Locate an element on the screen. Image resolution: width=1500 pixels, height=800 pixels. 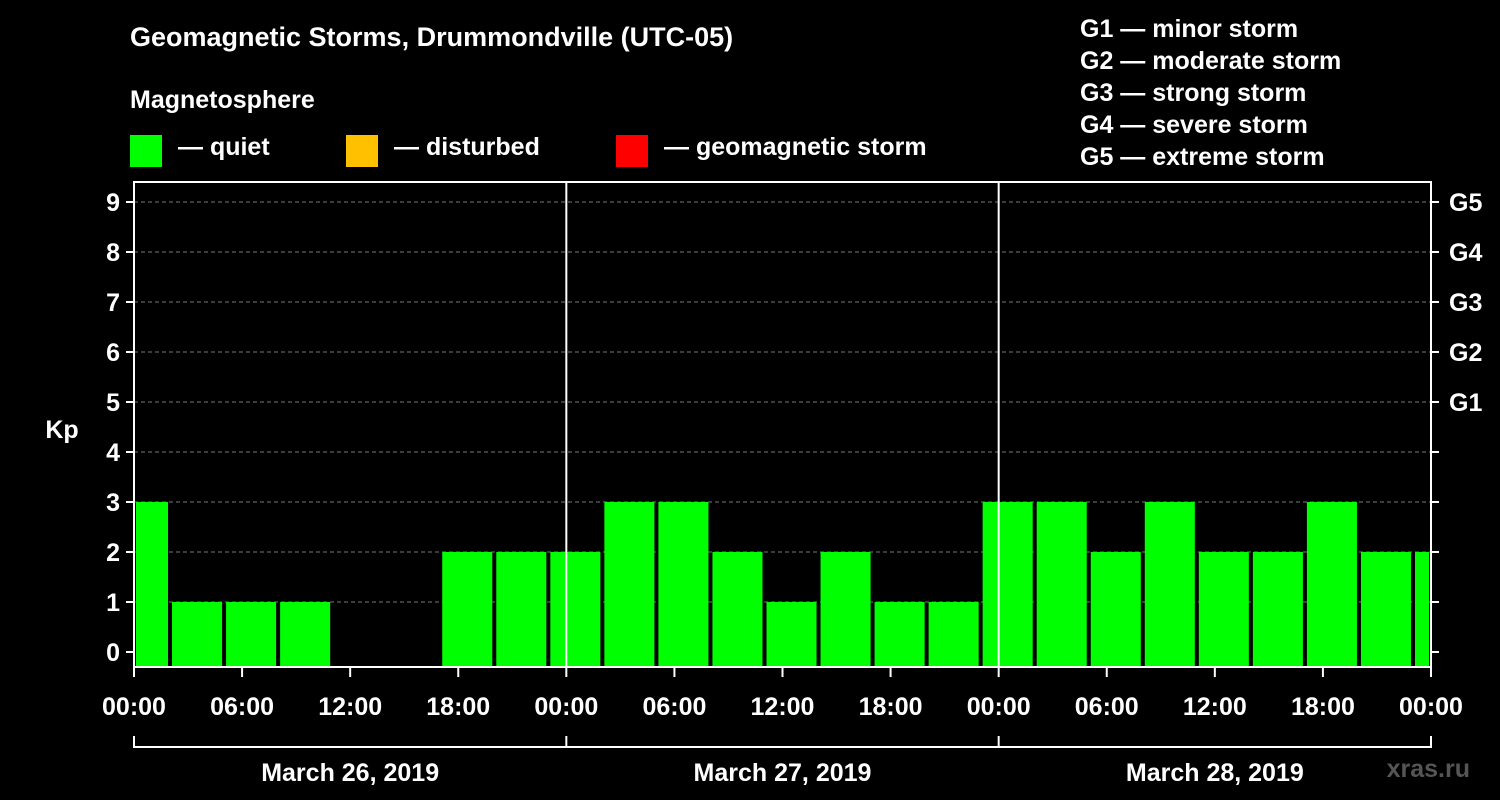
y-tick-label: 7 is located at coordinates (113, 303).